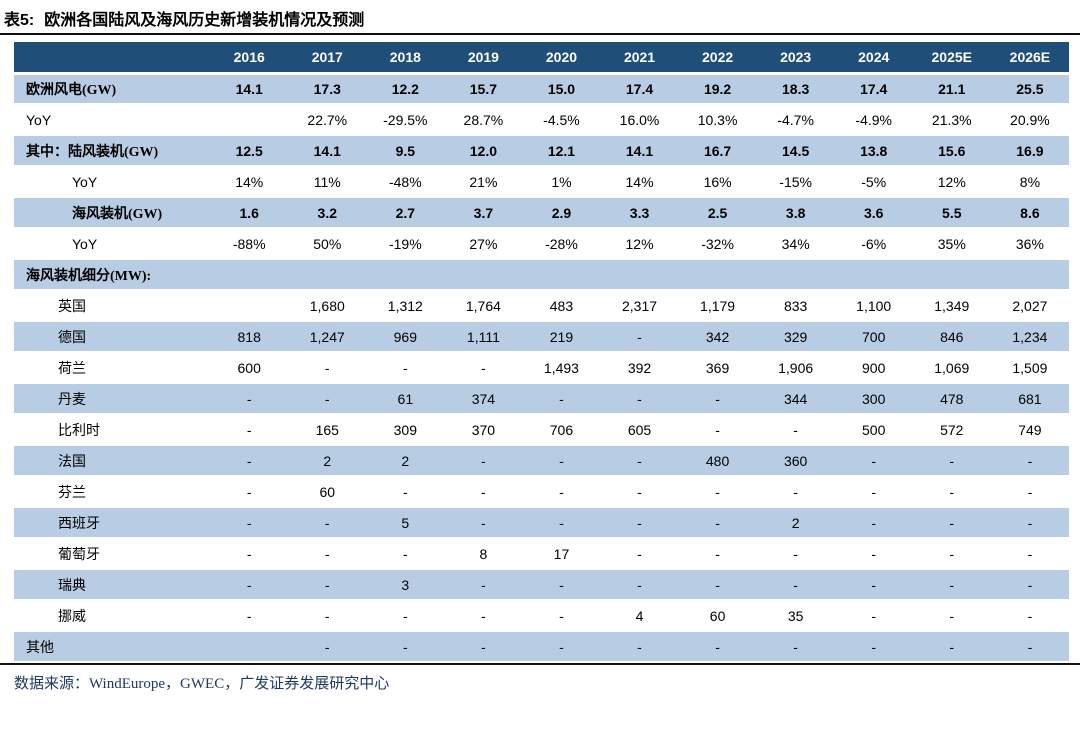 The height and width of the screenshot is (731, 1080). Describe the element at coordinates (718, 56) in the screenshot. I see `year-column-header: 2022` at that location.